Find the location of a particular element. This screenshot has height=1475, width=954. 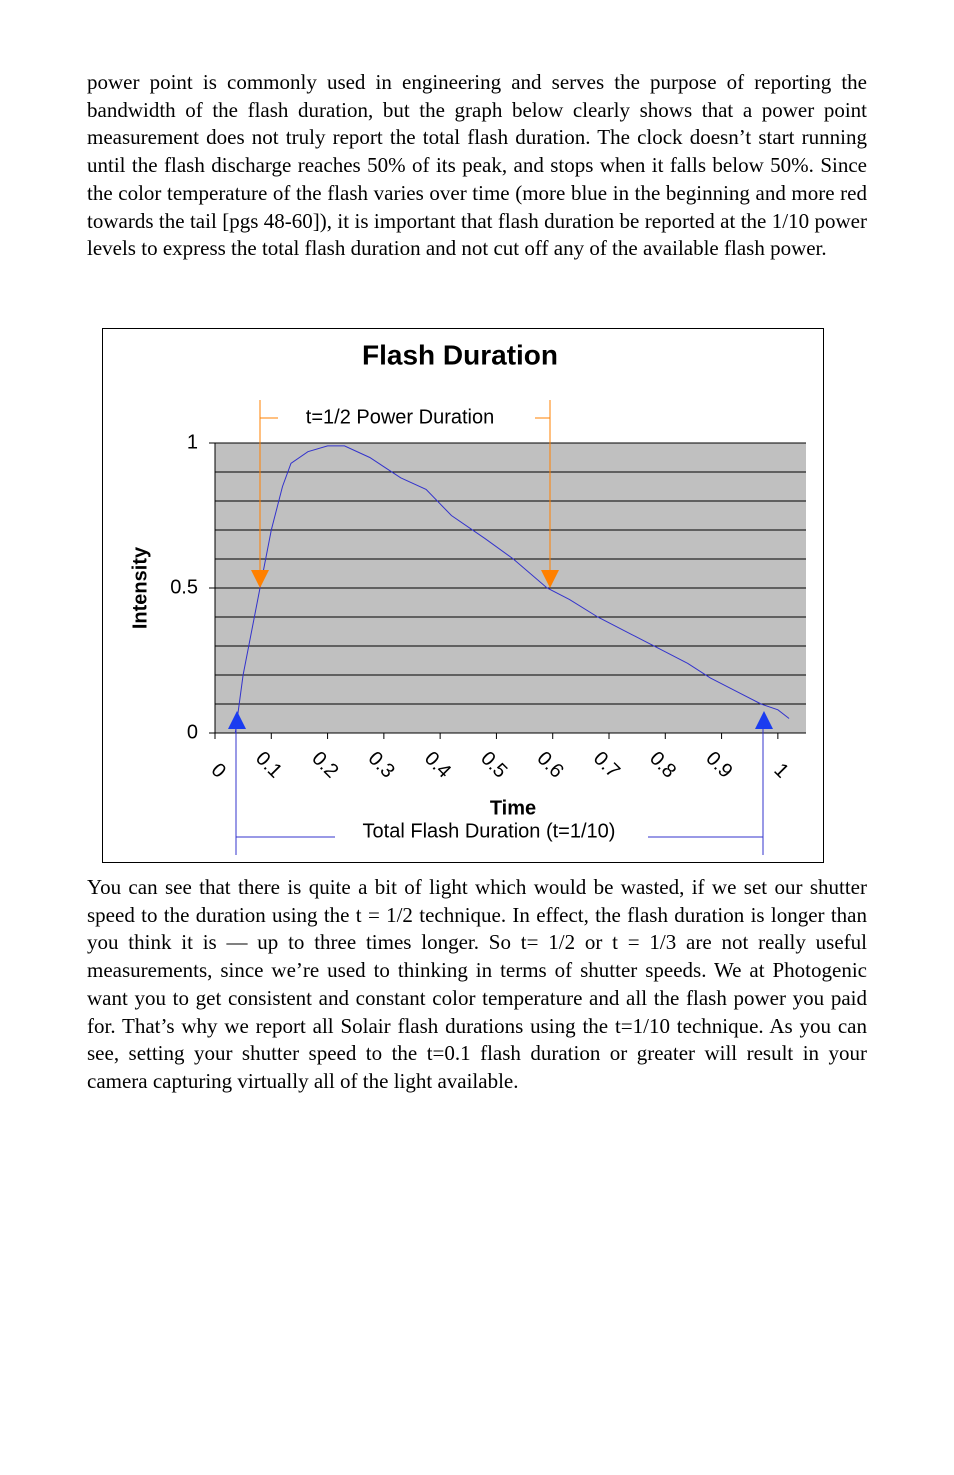

y-axis-label: Intensity is located at coordinates (140, 587).